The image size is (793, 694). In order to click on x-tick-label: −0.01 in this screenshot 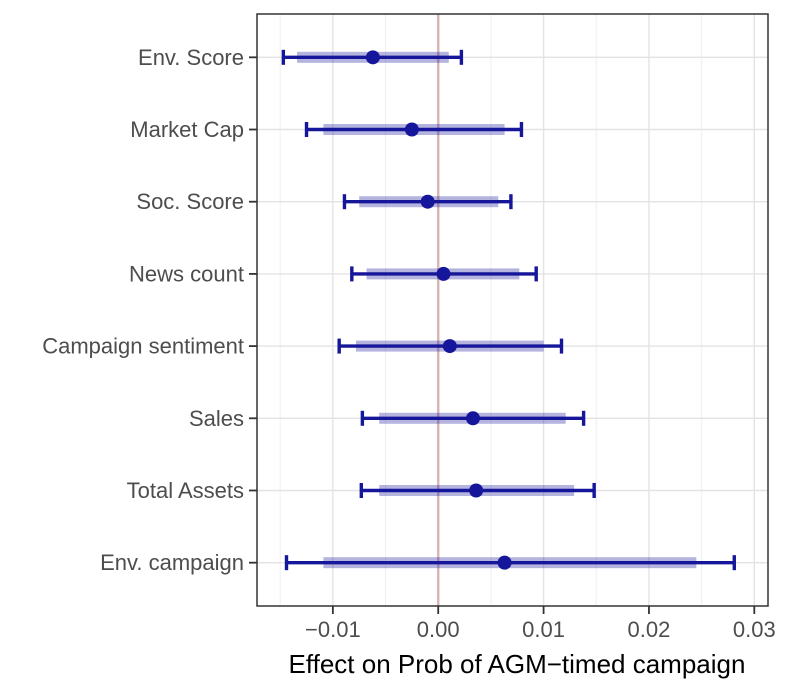, I will do `click(333, 629)`.